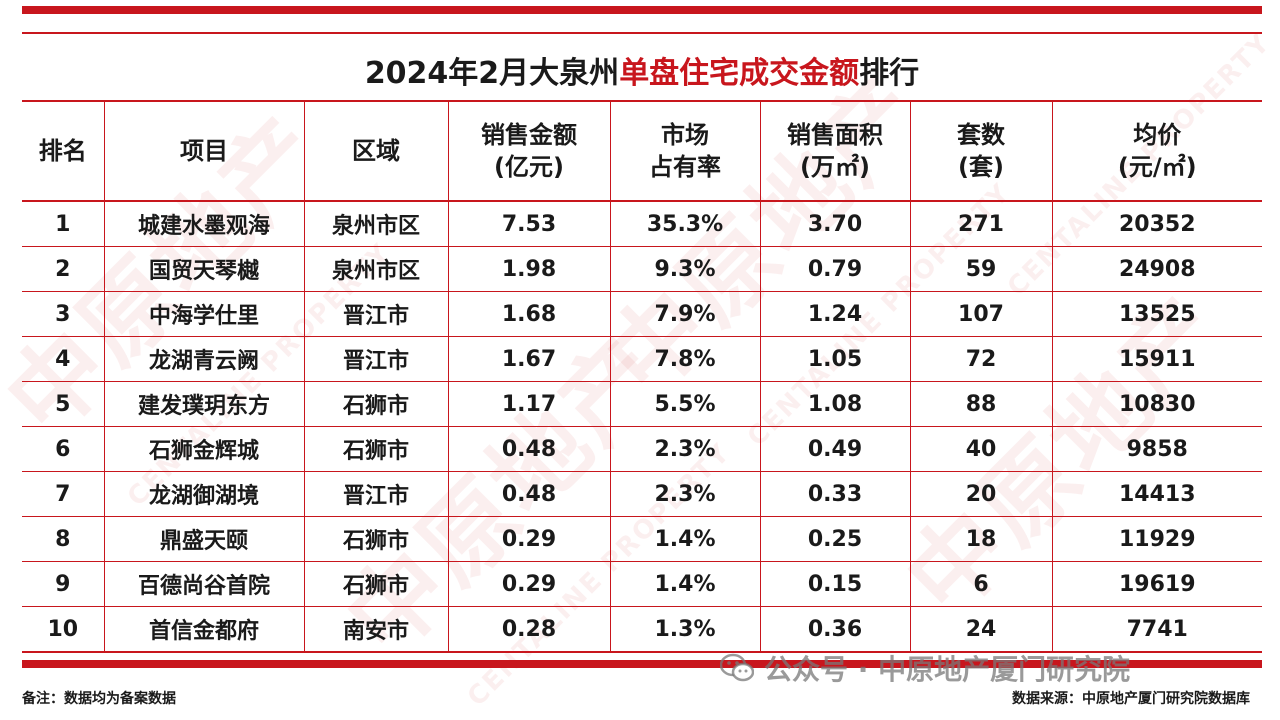  I want to click on header-region: 区域, so click(376, 151).